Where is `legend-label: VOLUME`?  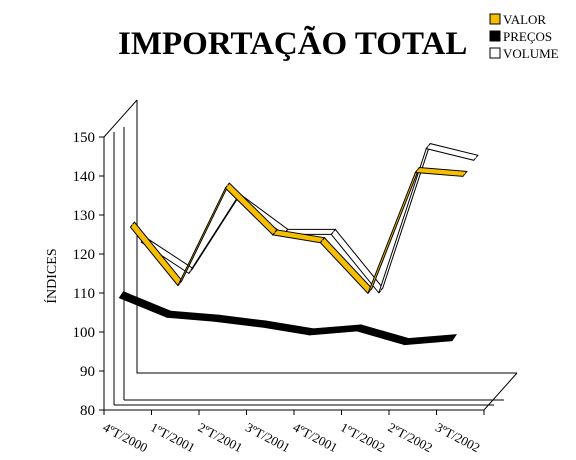 legend-label: VOLUME is located at coordinates (531, 53).